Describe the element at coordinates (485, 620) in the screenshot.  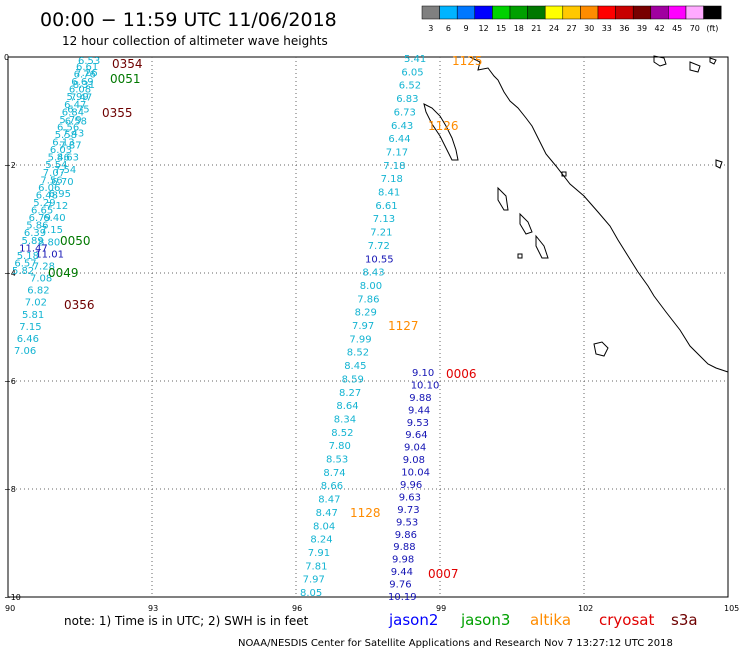
I see `mission-jason3: jason3` at that location.